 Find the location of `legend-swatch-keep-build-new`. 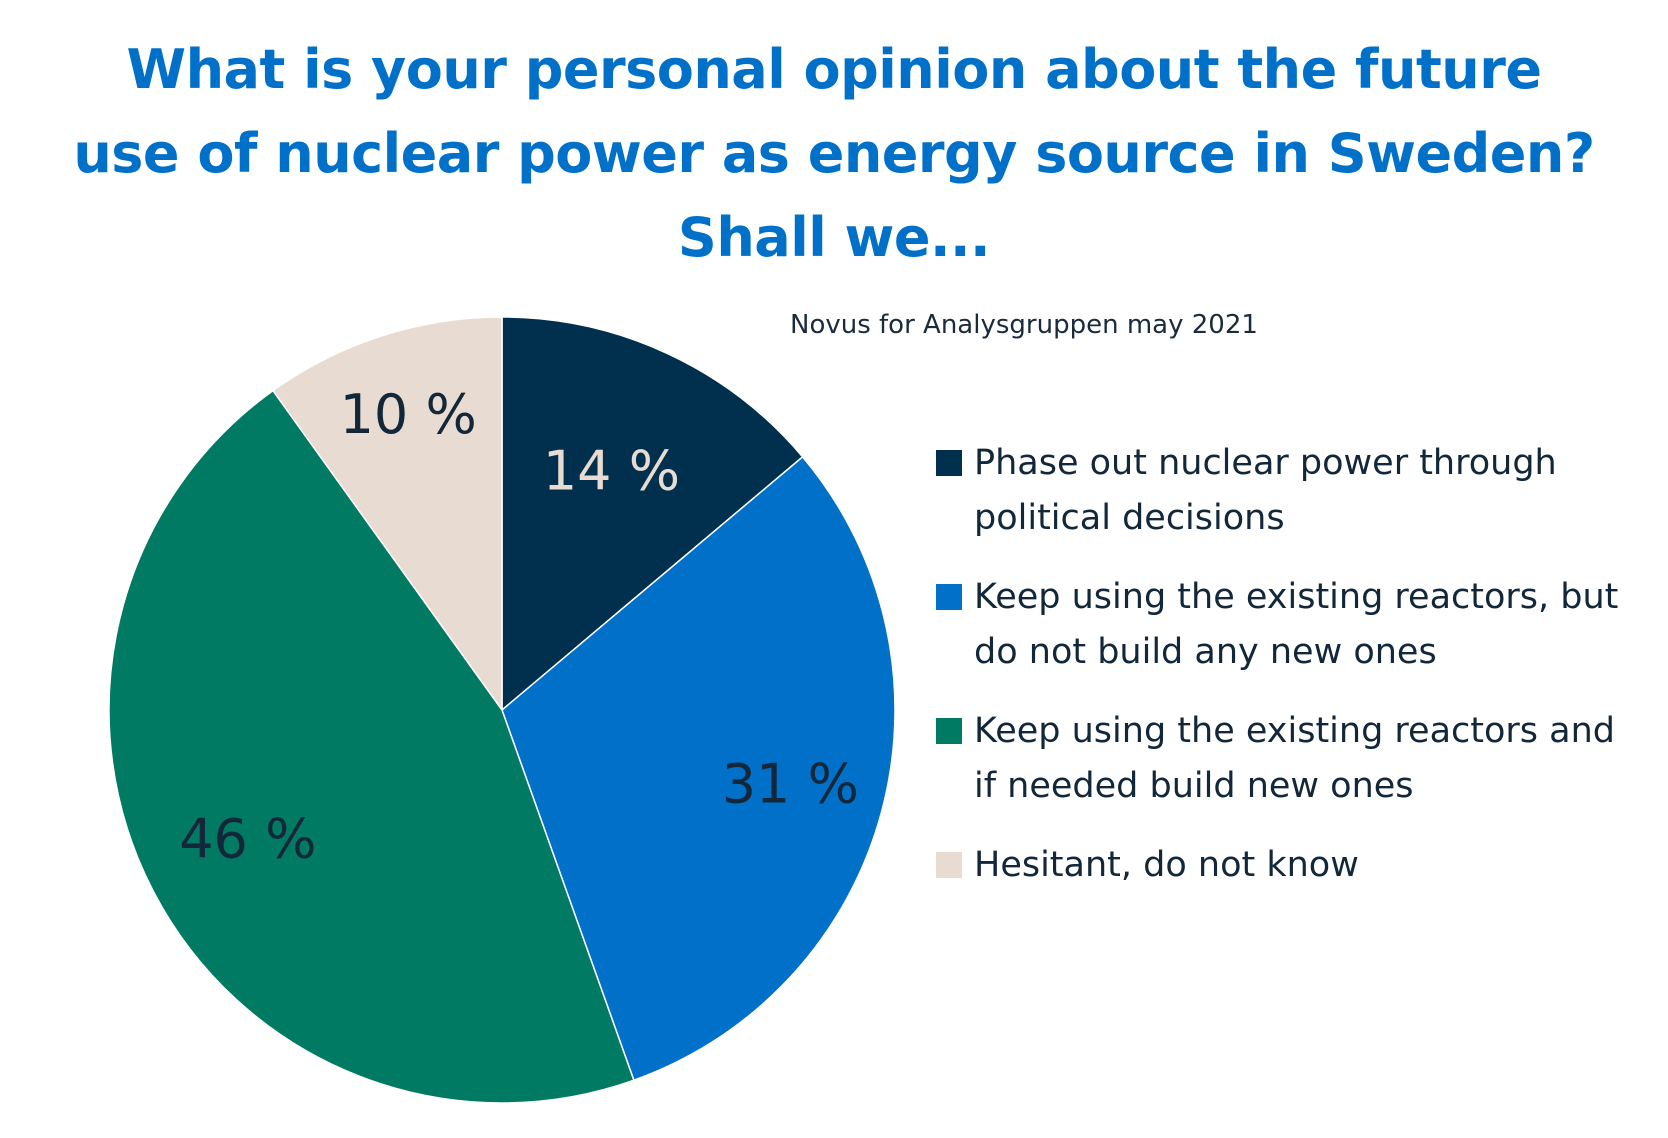

legend-swatch-keep-build-new is located at coordinates (949, 731).